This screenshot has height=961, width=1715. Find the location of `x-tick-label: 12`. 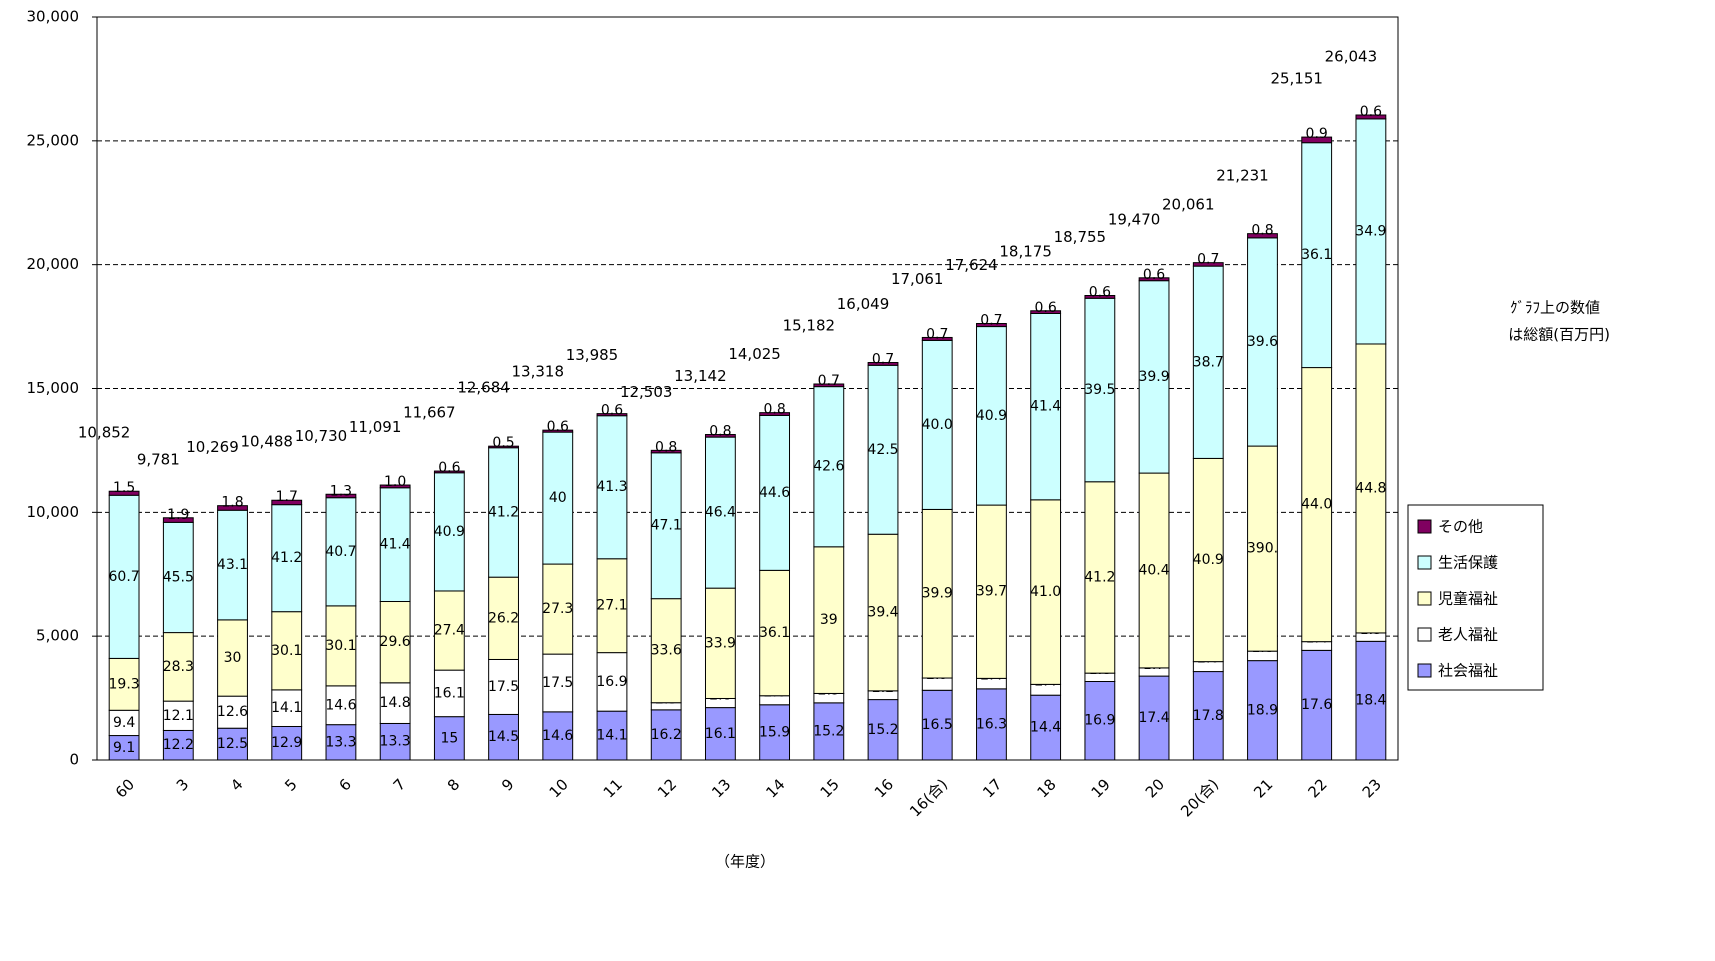

x-tick-label: 12 is located at coordinates (667, 788).